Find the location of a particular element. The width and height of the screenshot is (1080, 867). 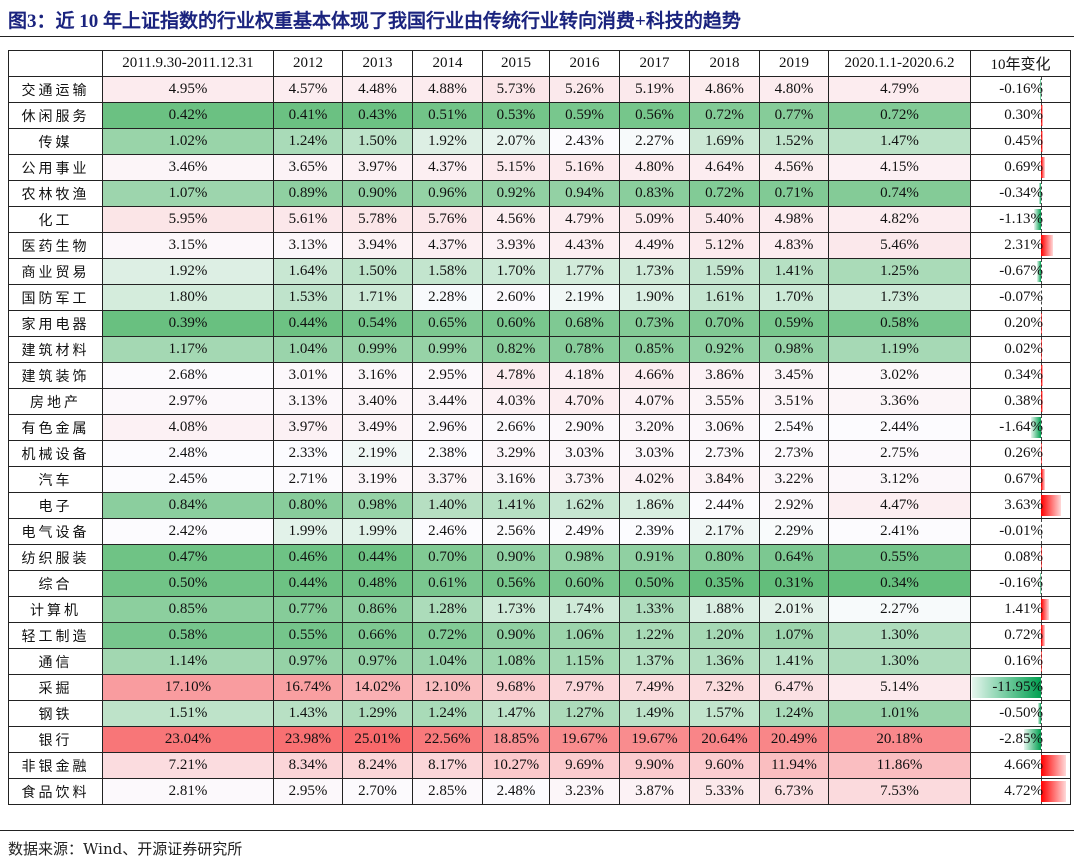

weight-cell: 2.01% is located at coordinates (794, 609).